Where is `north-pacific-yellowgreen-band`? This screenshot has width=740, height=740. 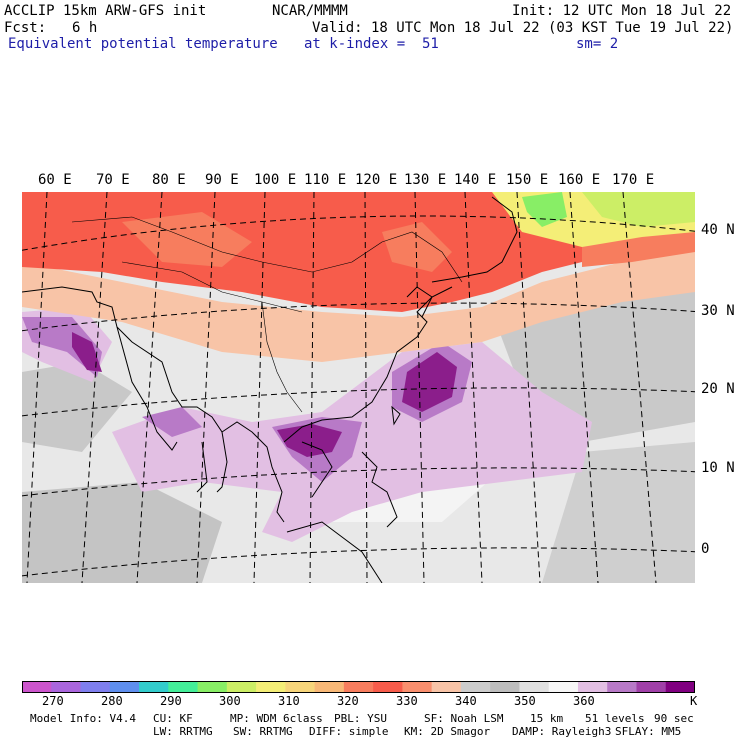
north-pacific-yellowgreen-band is located at coordinates (638, 209).